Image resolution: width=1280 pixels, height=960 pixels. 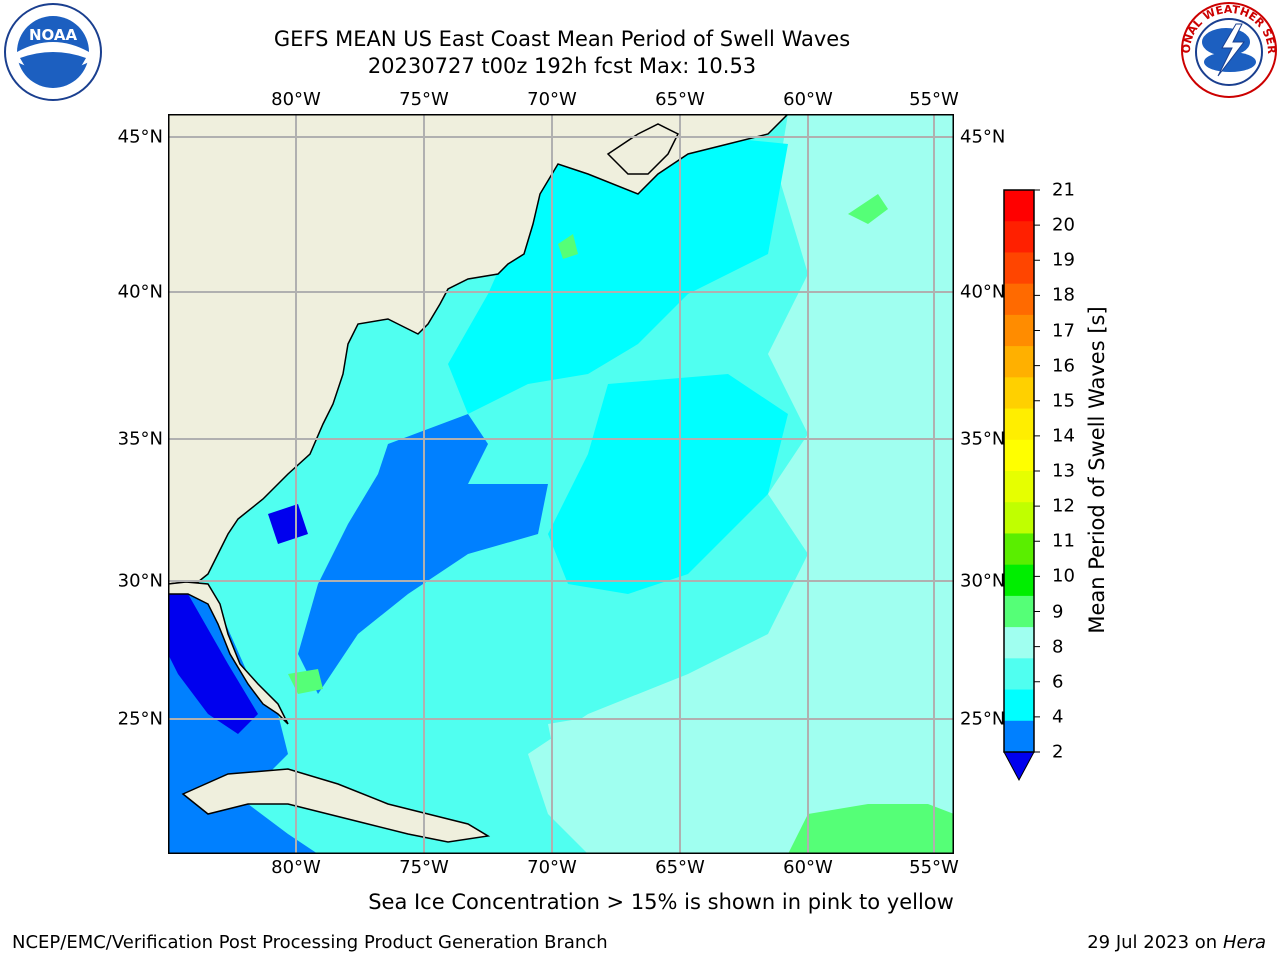 What do you see at coordinates (808, 867) in the screenshot?
I see `lon-label-bottom: 60°W` at bounding box center [808, 867].